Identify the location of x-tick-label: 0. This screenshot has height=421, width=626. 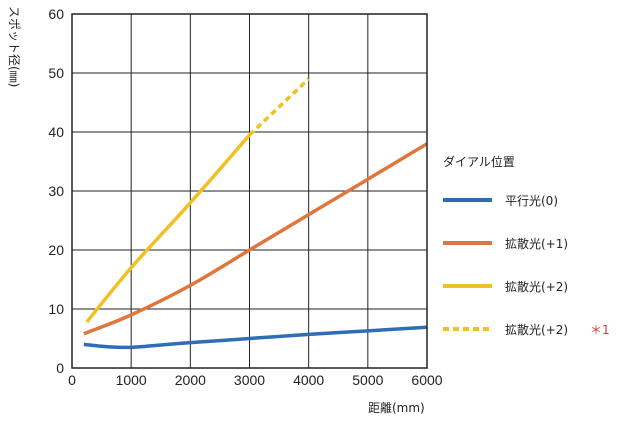
(72, 380).